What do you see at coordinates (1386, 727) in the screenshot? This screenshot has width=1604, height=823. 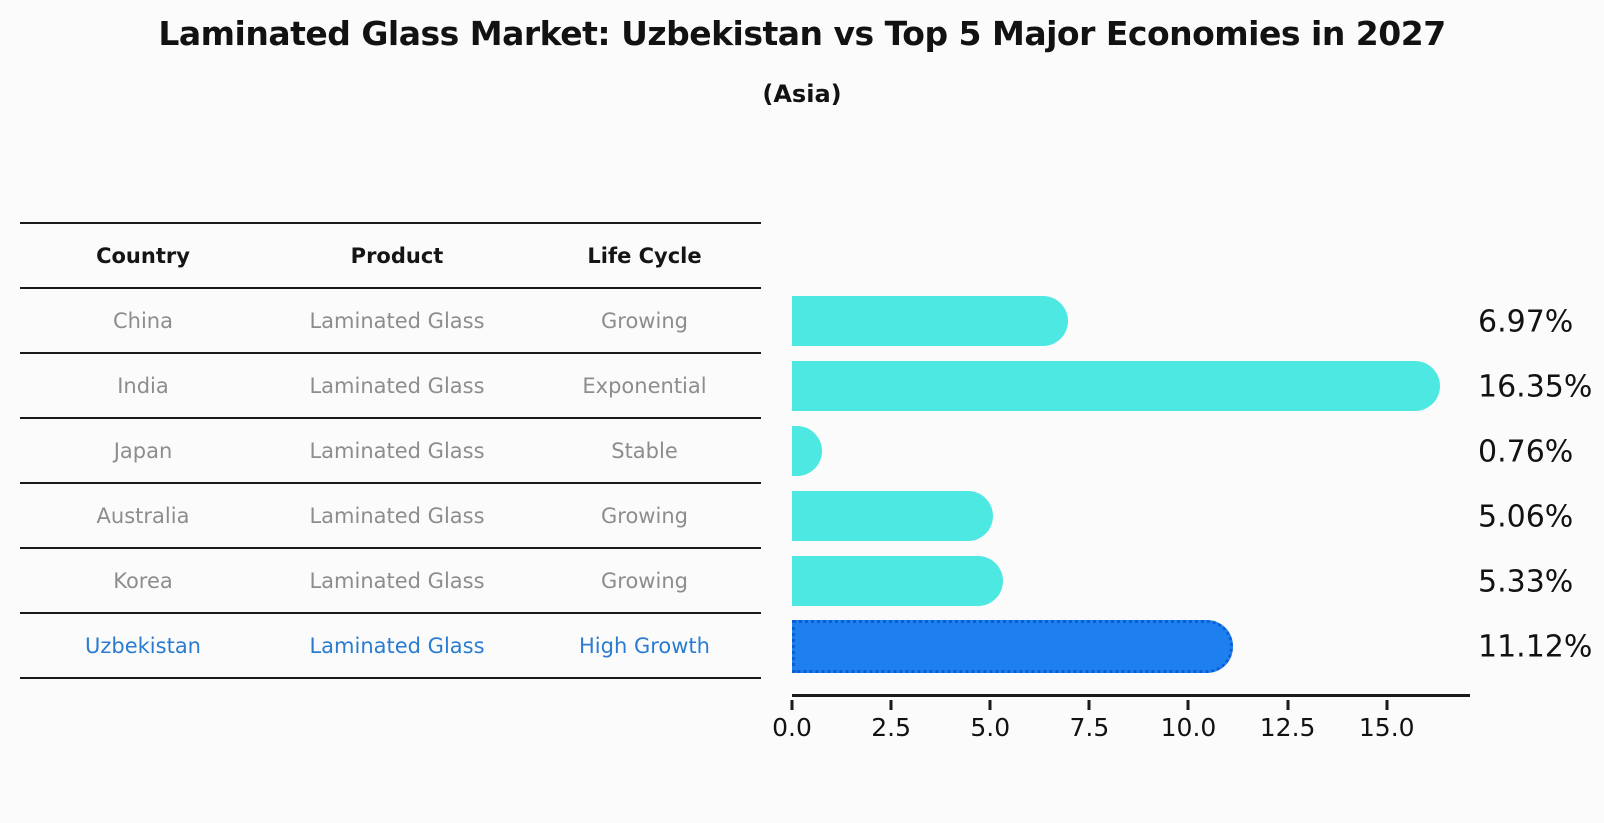 I see `x-axis-tick-label: 15.0` at bounding box center [1386, 727].